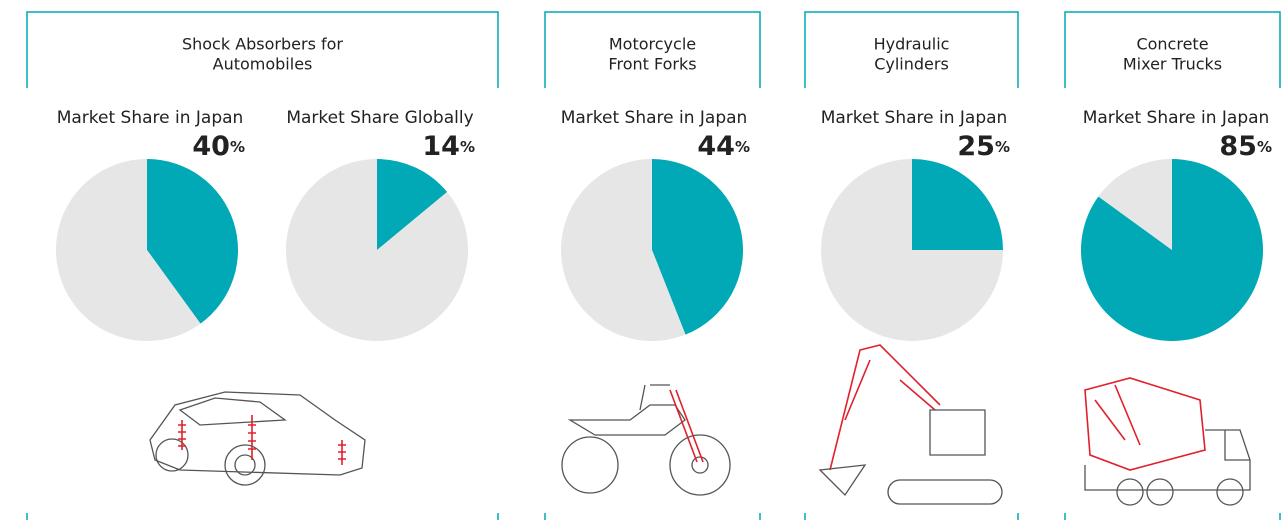 This screenshot has width=1287, height=520. What do you see at coordinates (652, 64) in the screenshot?
I see `group-title: Front Forks` at bounding box center [652, 64].